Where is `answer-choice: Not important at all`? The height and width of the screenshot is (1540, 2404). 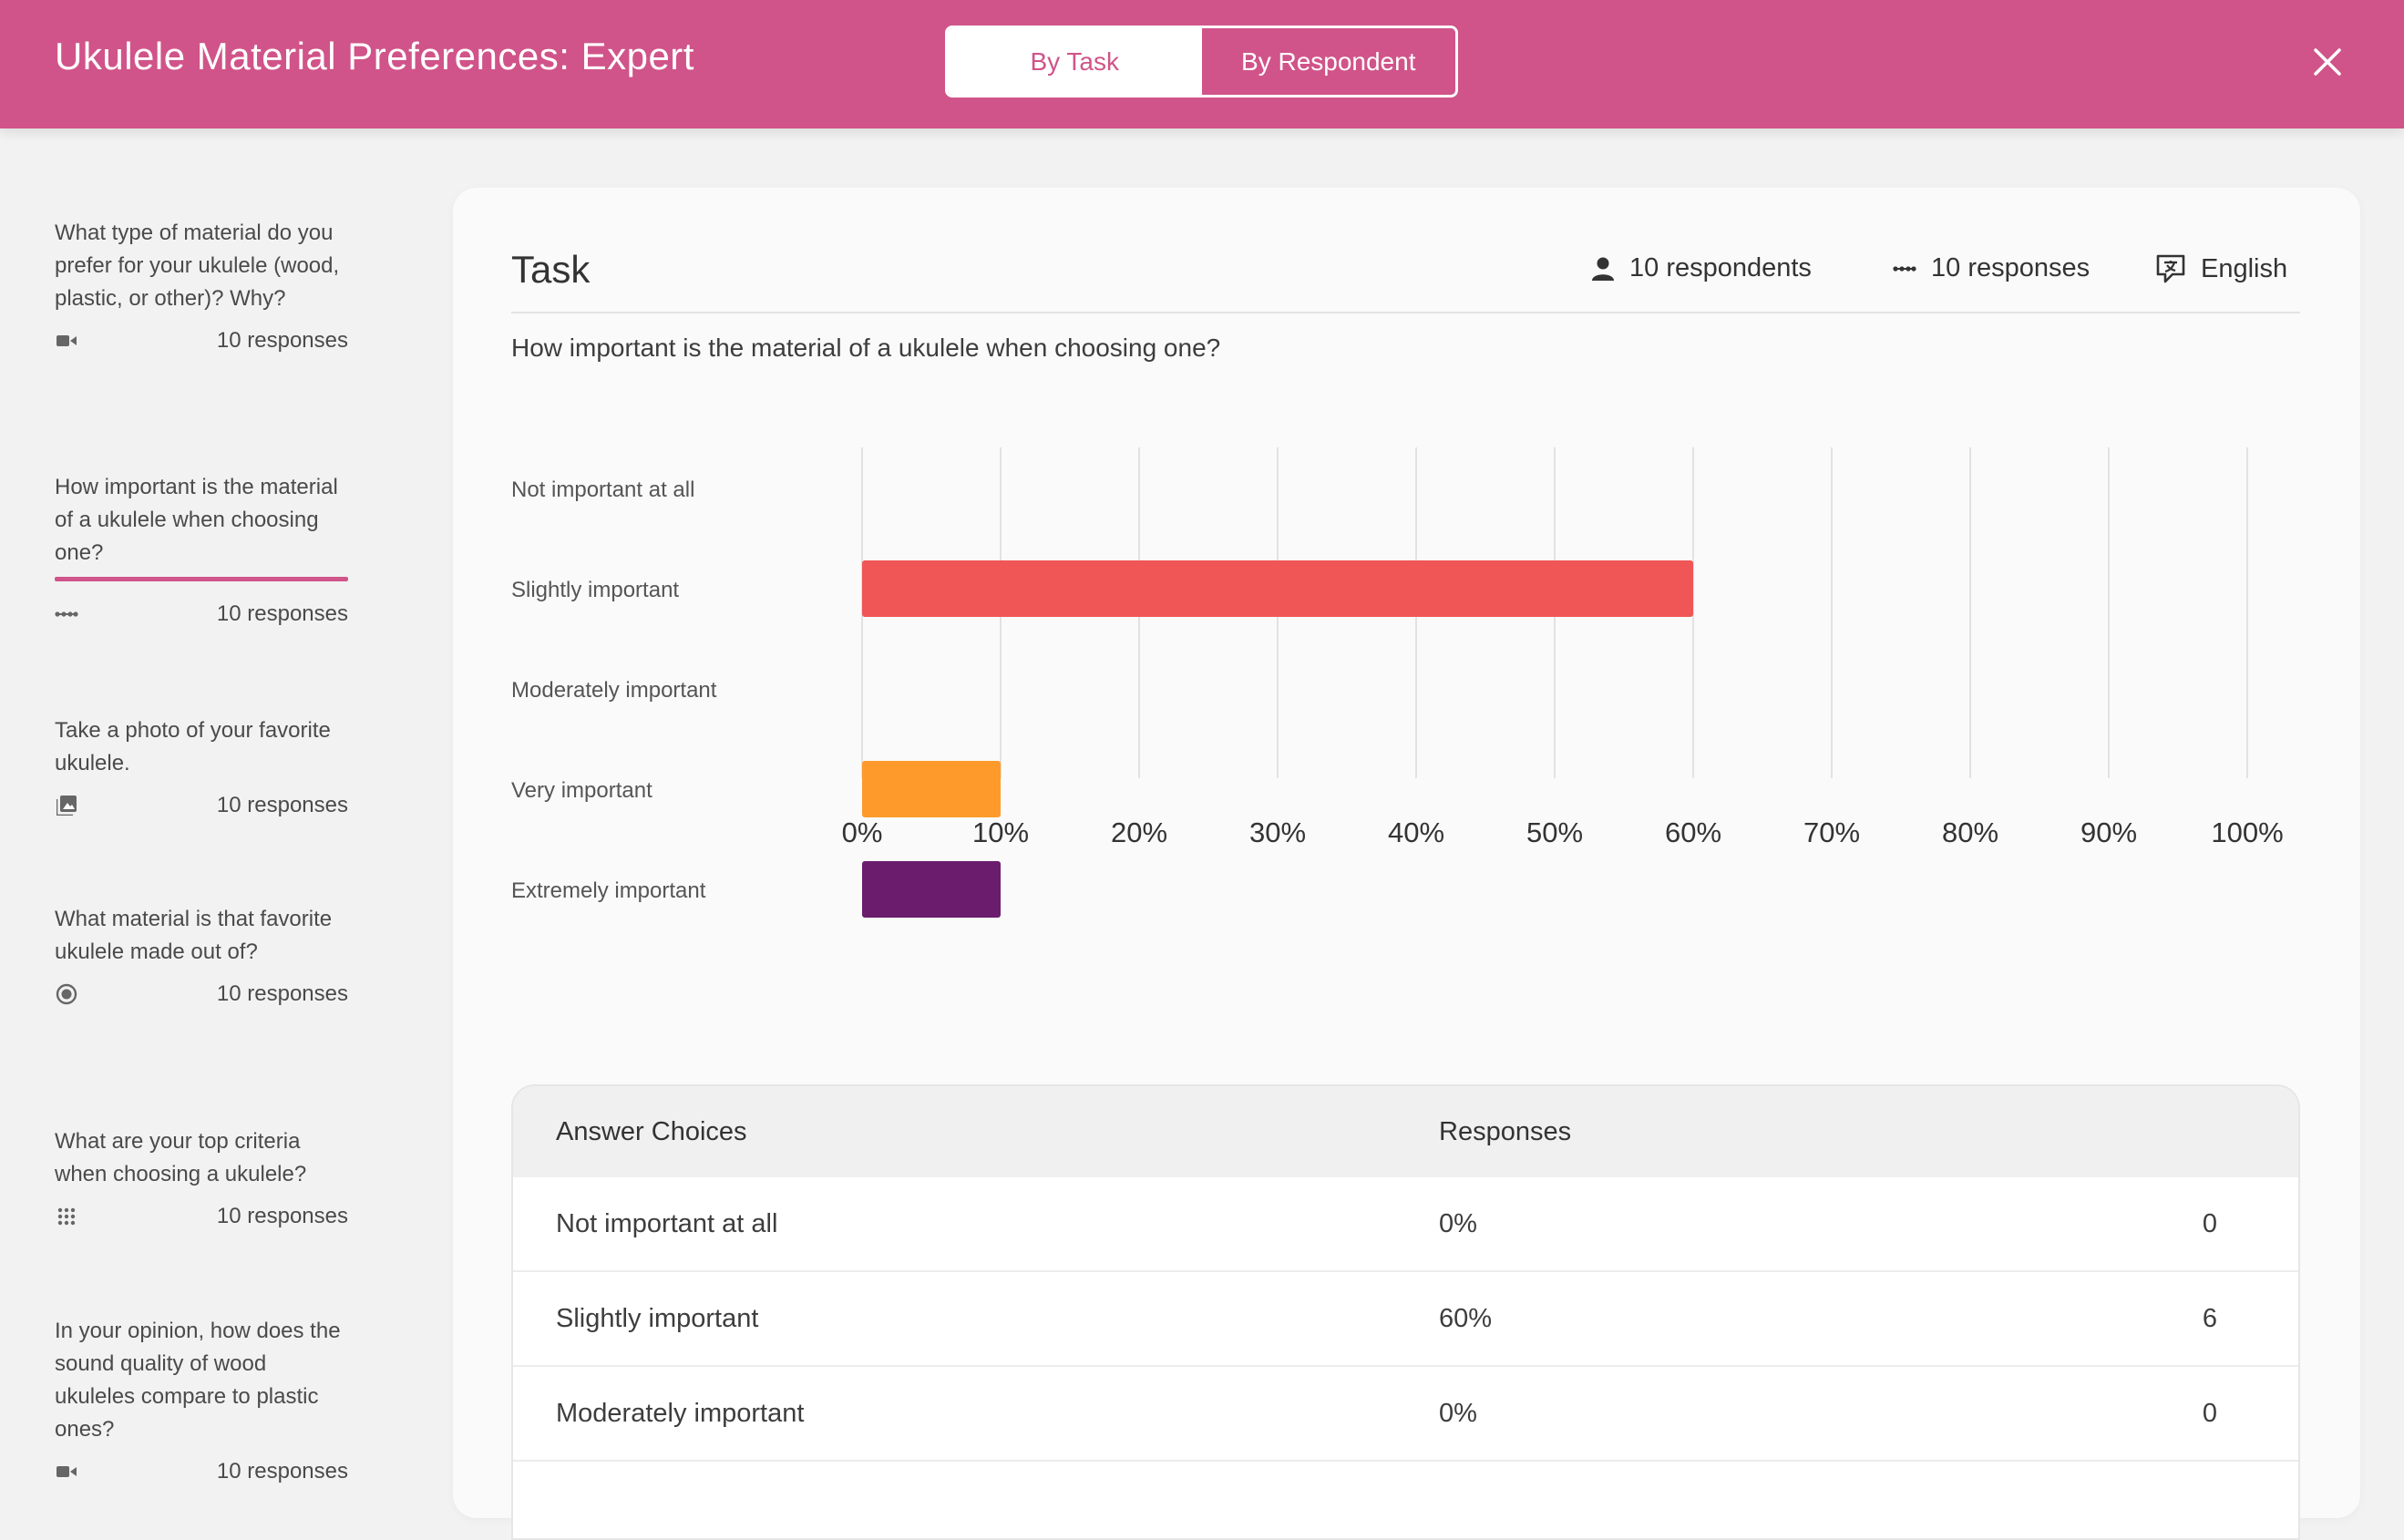
answer-choice: Not important at all is located at coordinates (667, 1223).